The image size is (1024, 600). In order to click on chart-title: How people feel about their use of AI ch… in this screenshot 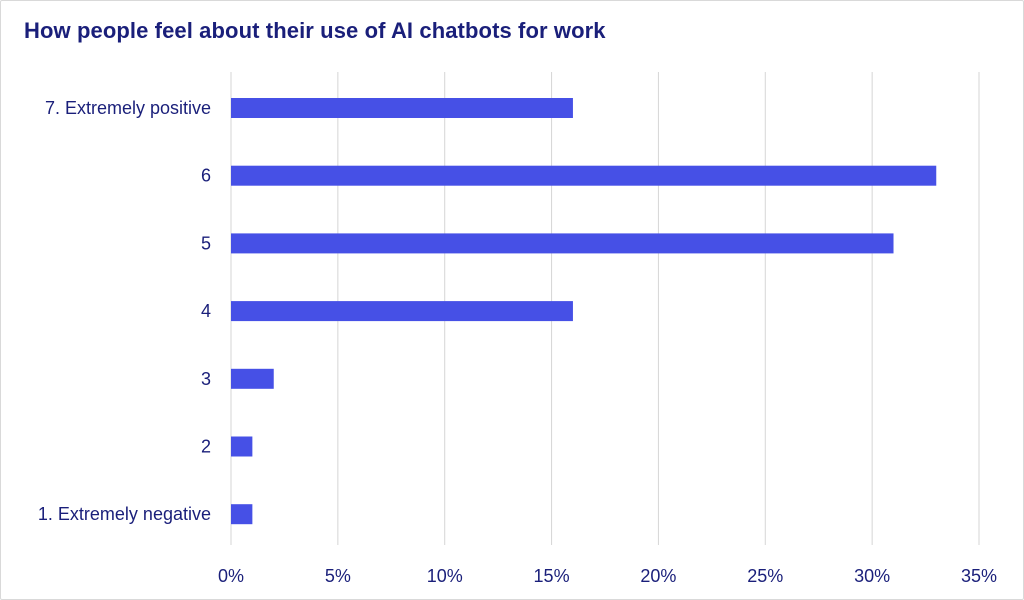, I will do `click(315, 30)`.